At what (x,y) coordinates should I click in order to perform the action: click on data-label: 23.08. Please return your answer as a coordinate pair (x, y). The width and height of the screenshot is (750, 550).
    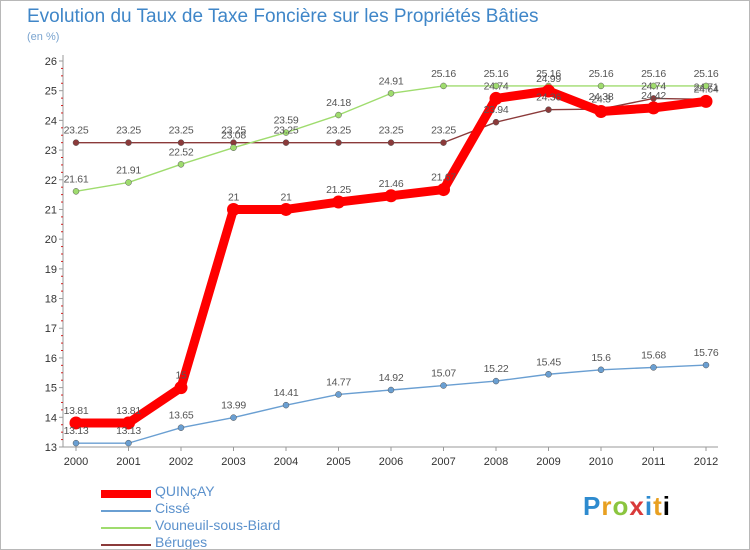
    Looking at the image, I should click on (233, 136).